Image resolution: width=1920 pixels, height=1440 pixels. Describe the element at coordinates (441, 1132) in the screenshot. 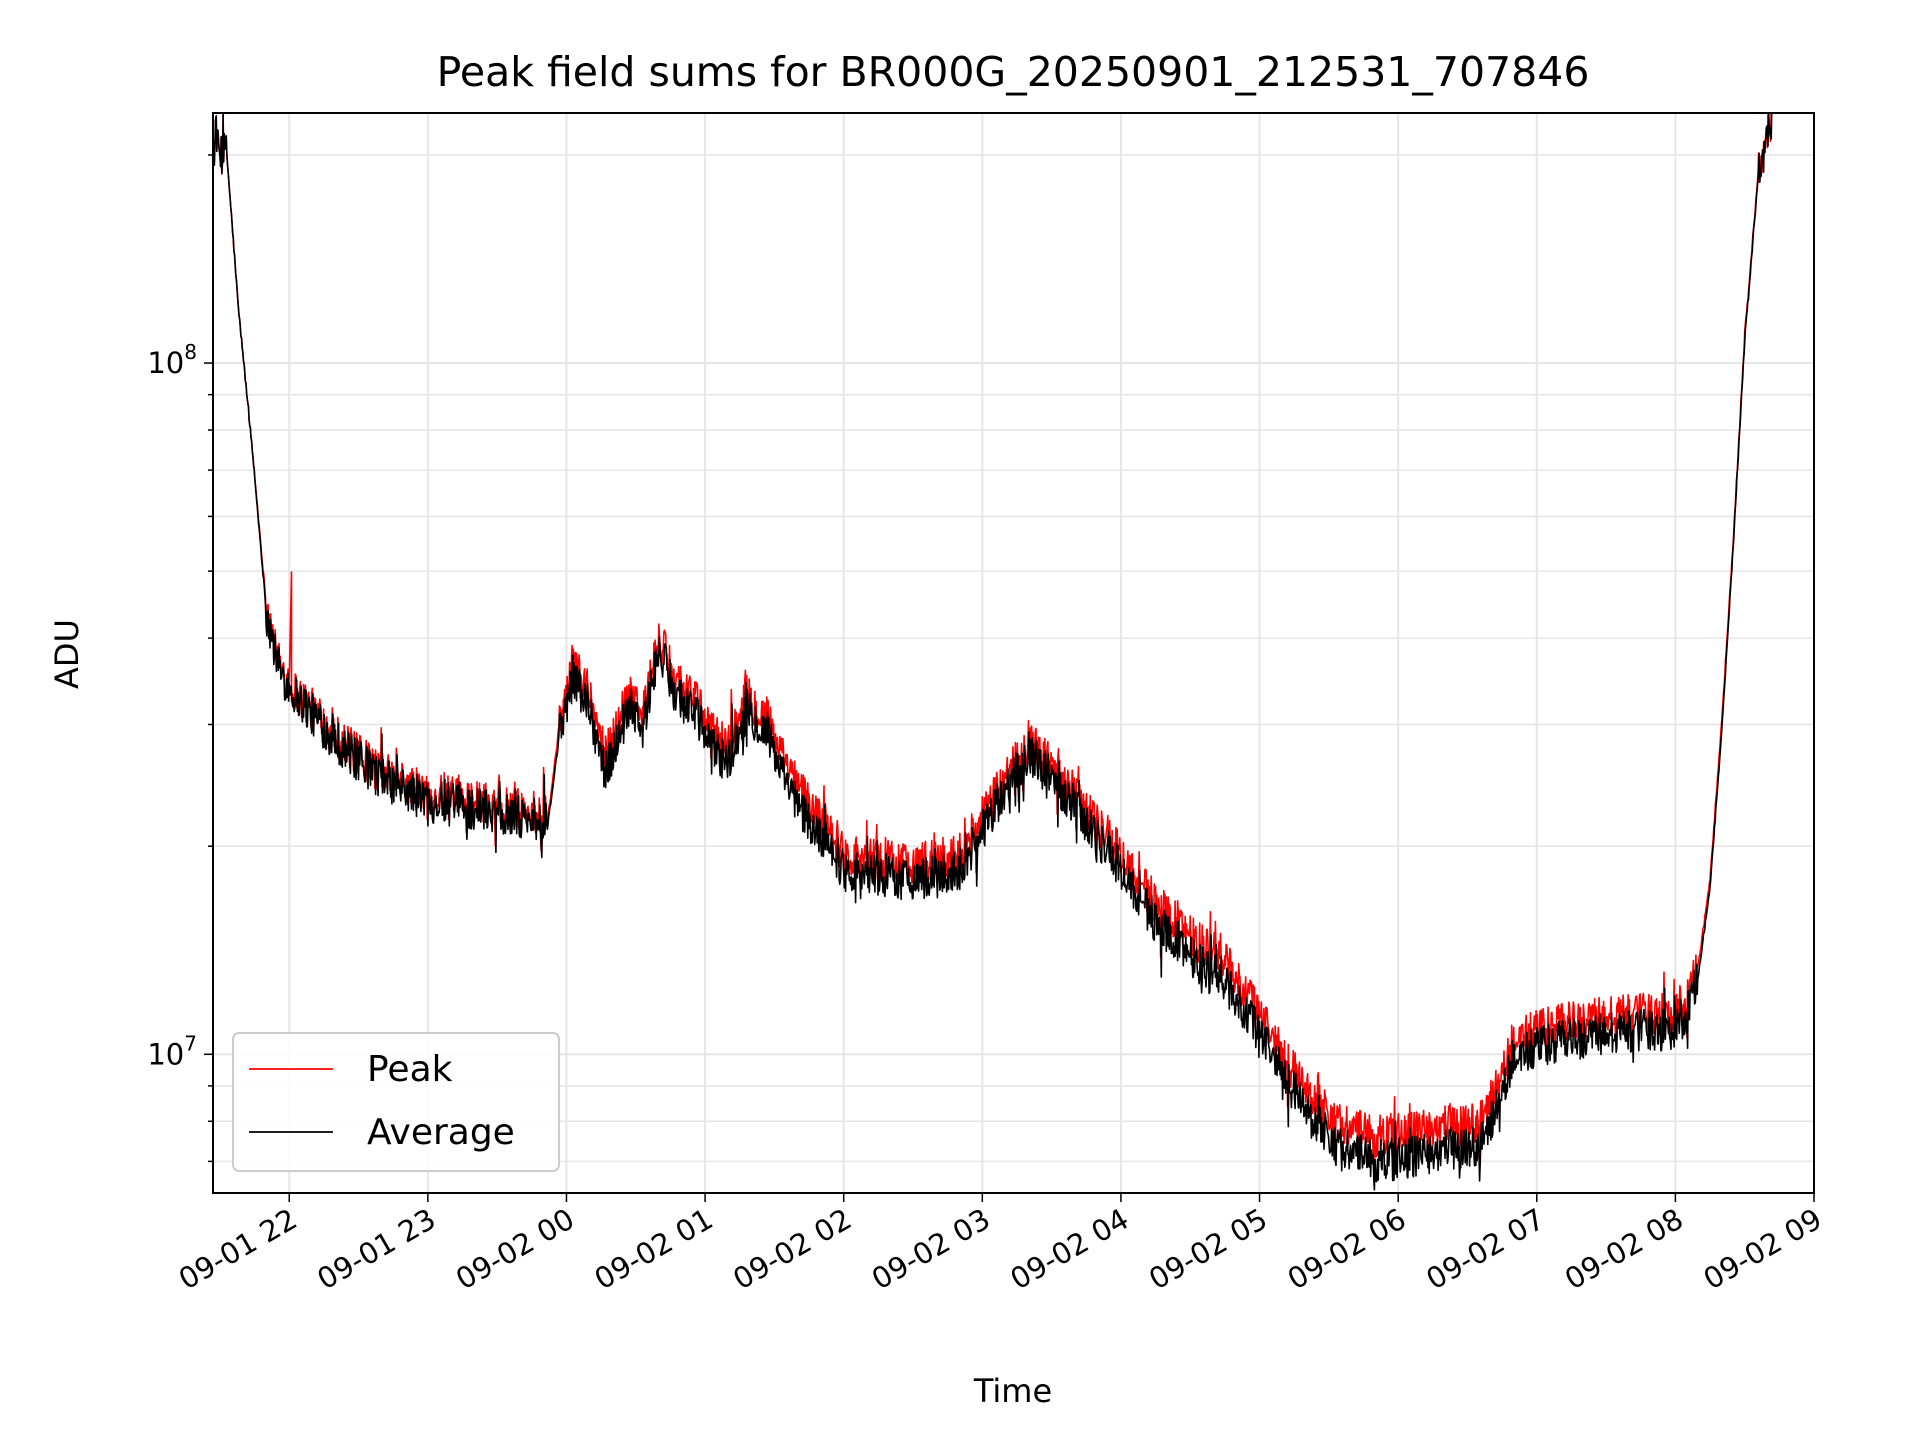

I see `legend-entry-label: Average` at that location.